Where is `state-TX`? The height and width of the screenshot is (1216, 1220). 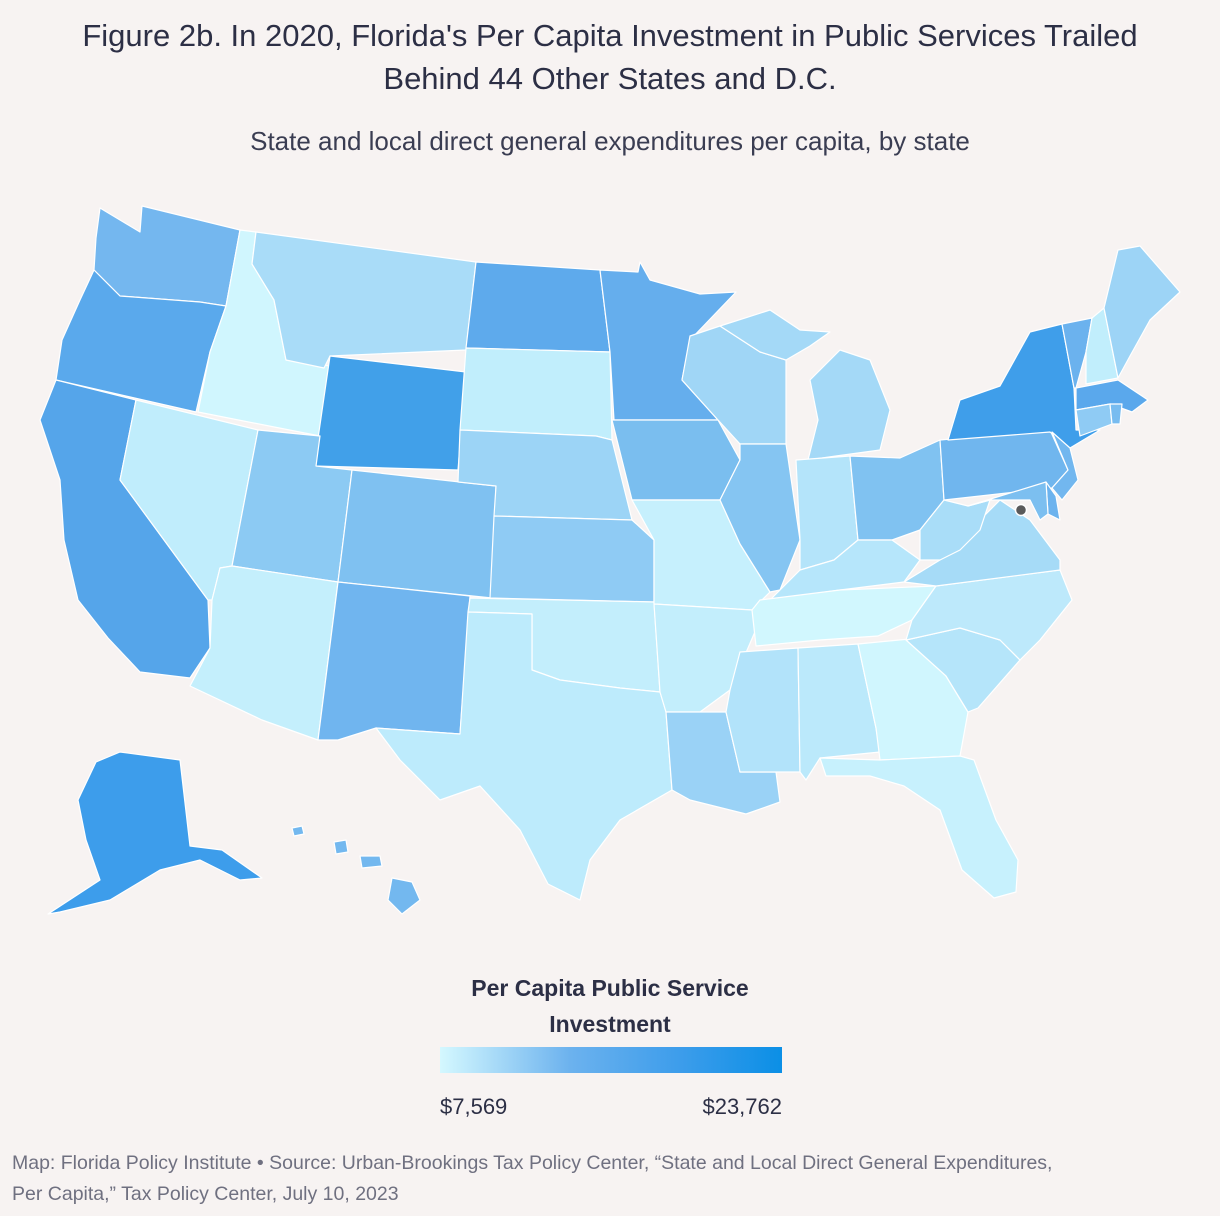 state-TX is located at coordinates (524, 756).